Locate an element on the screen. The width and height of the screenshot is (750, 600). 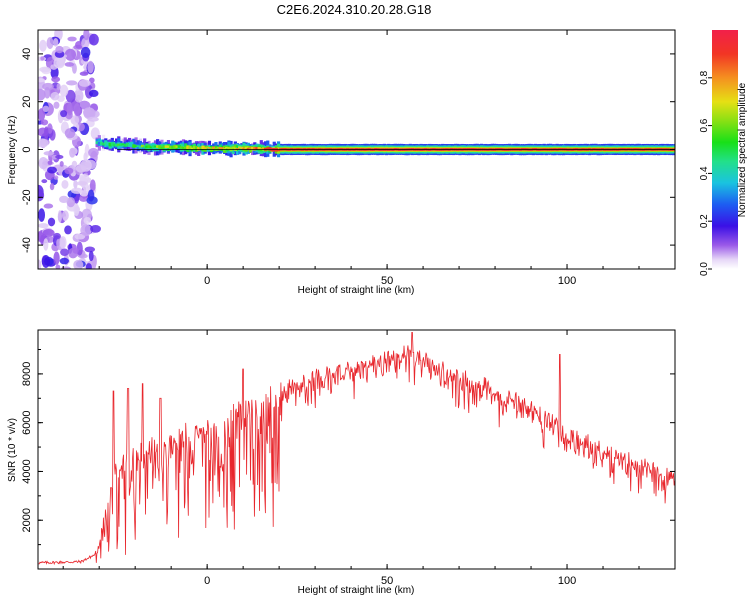
colorbar-gradient is located at coordinates (725, 149).